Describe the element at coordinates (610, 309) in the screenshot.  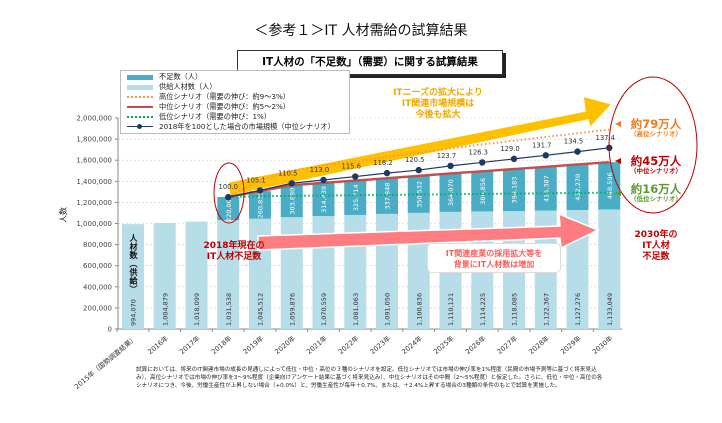
I see `supply-bar-label: 1,133,049` at that location.